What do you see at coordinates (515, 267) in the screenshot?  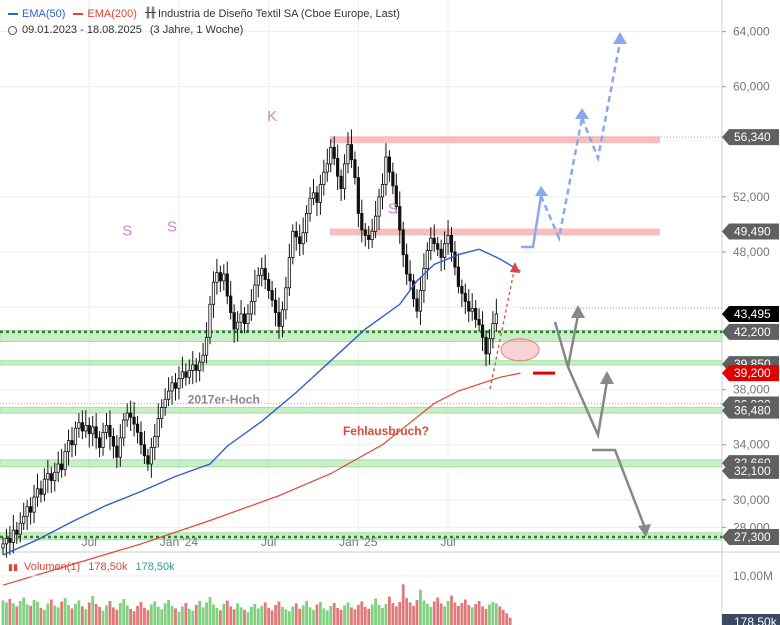 I see `false-breakout-pointer-head` at bounding box center [515, 267].